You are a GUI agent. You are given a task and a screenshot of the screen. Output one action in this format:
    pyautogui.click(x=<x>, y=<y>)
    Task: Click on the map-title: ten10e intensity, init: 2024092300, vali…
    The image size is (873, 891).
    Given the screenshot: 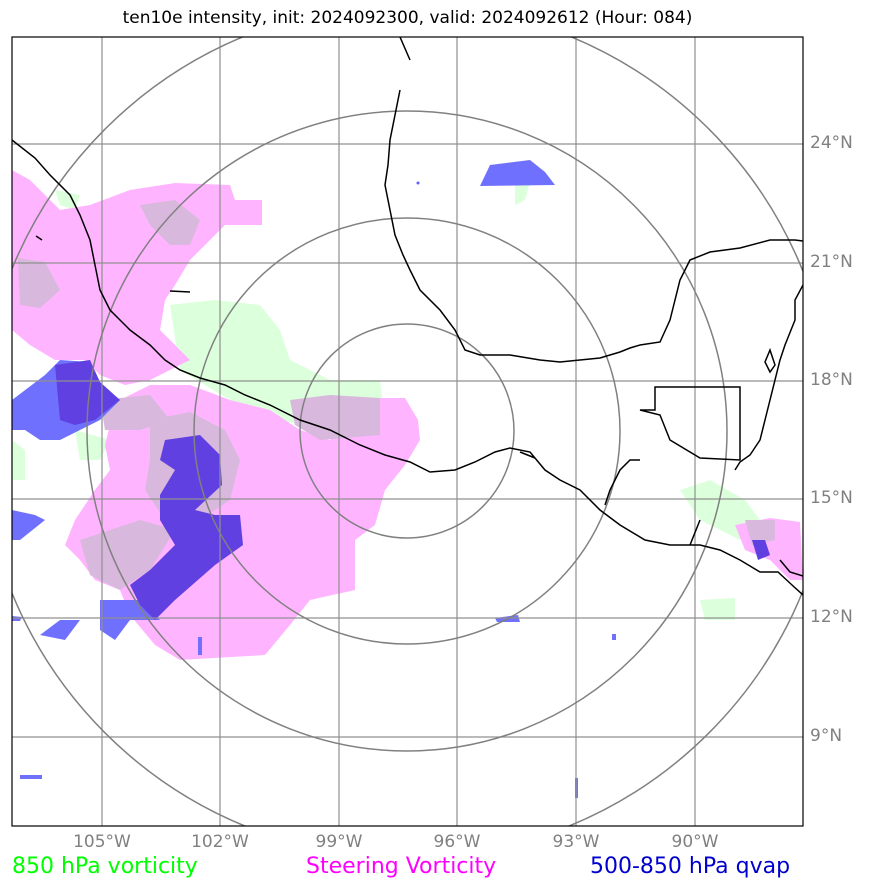 What is the action you would take?
    pyautogui.click(x=407, y=18)
    